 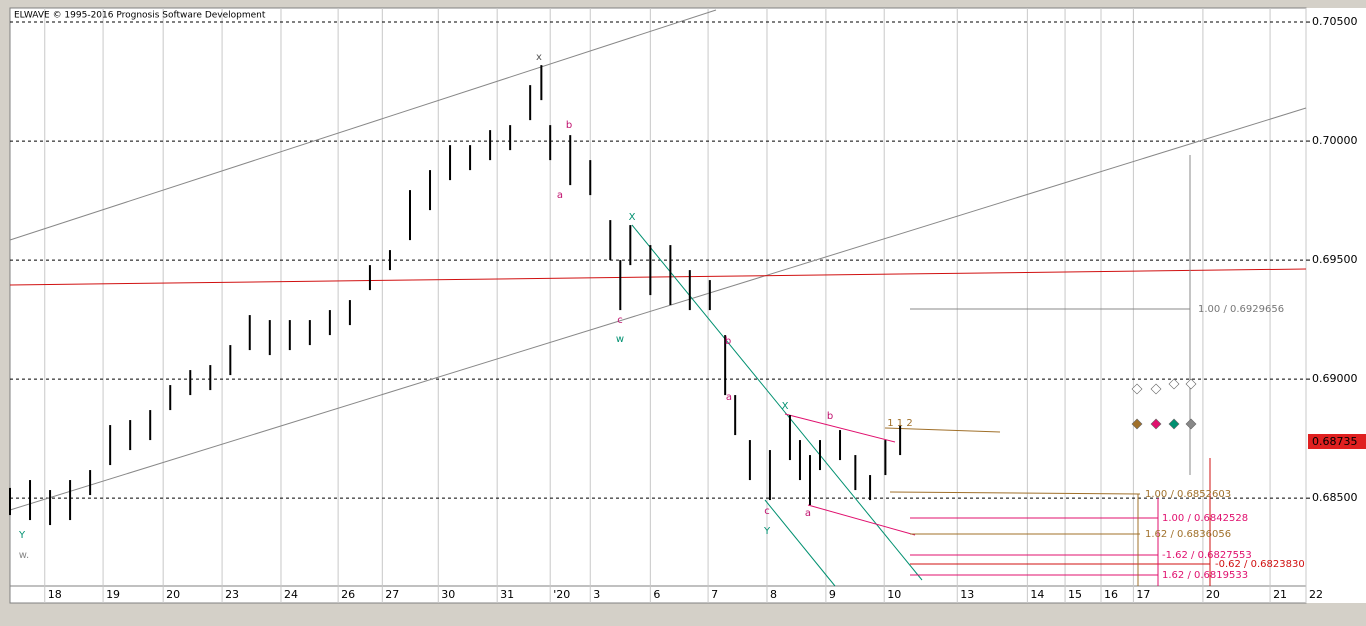 I want to click on y-tick-label: 0.68500, so click(x=1335, y=497).